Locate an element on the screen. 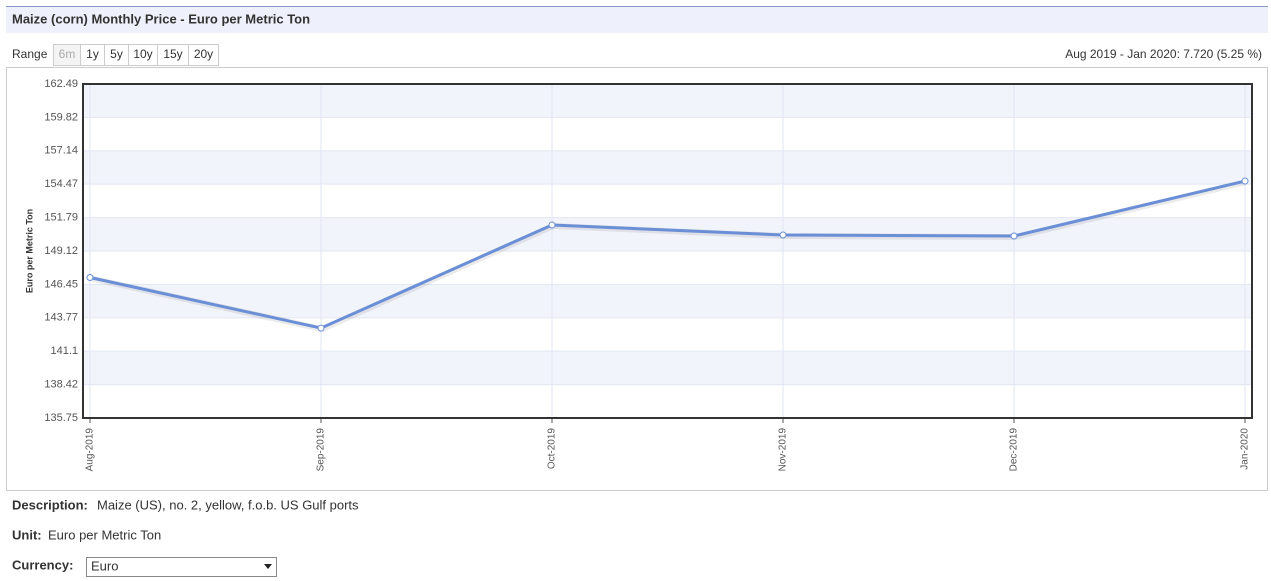 The image size is (1271, 581). range-button is located at coordinates (203, 55).